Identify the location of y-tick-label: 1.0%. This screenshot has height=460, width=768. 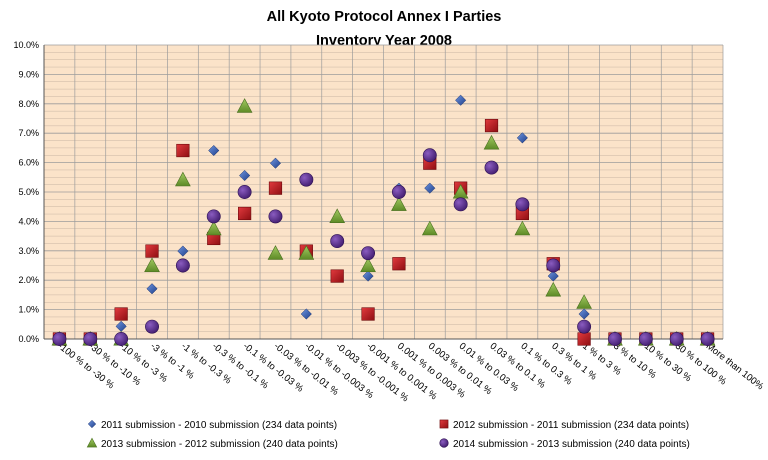
(28, 310).